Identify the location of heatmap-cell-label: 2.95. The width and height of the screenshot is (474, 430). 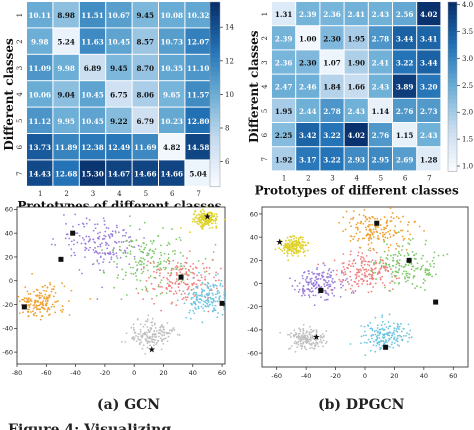
(381, 159).